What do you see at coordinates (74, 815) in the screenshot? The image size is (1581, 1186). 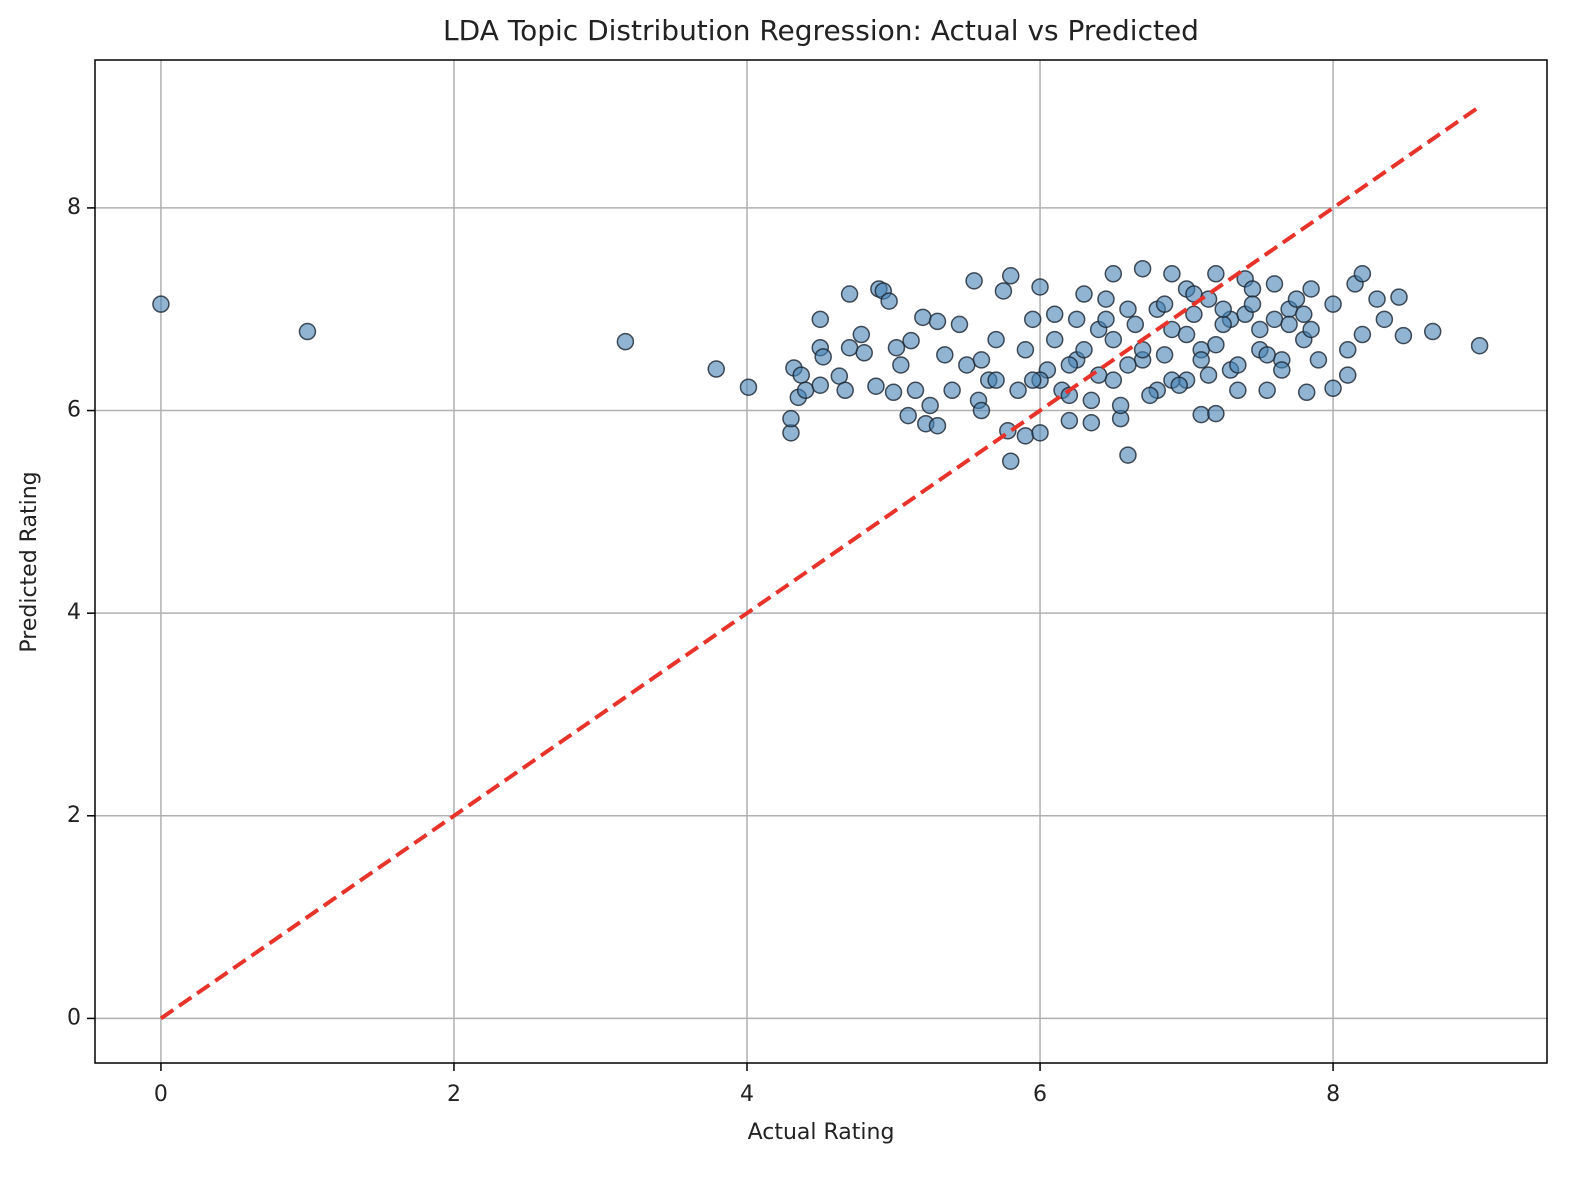 I see `y-tick-label: 2` at bounding box center [74, 815].